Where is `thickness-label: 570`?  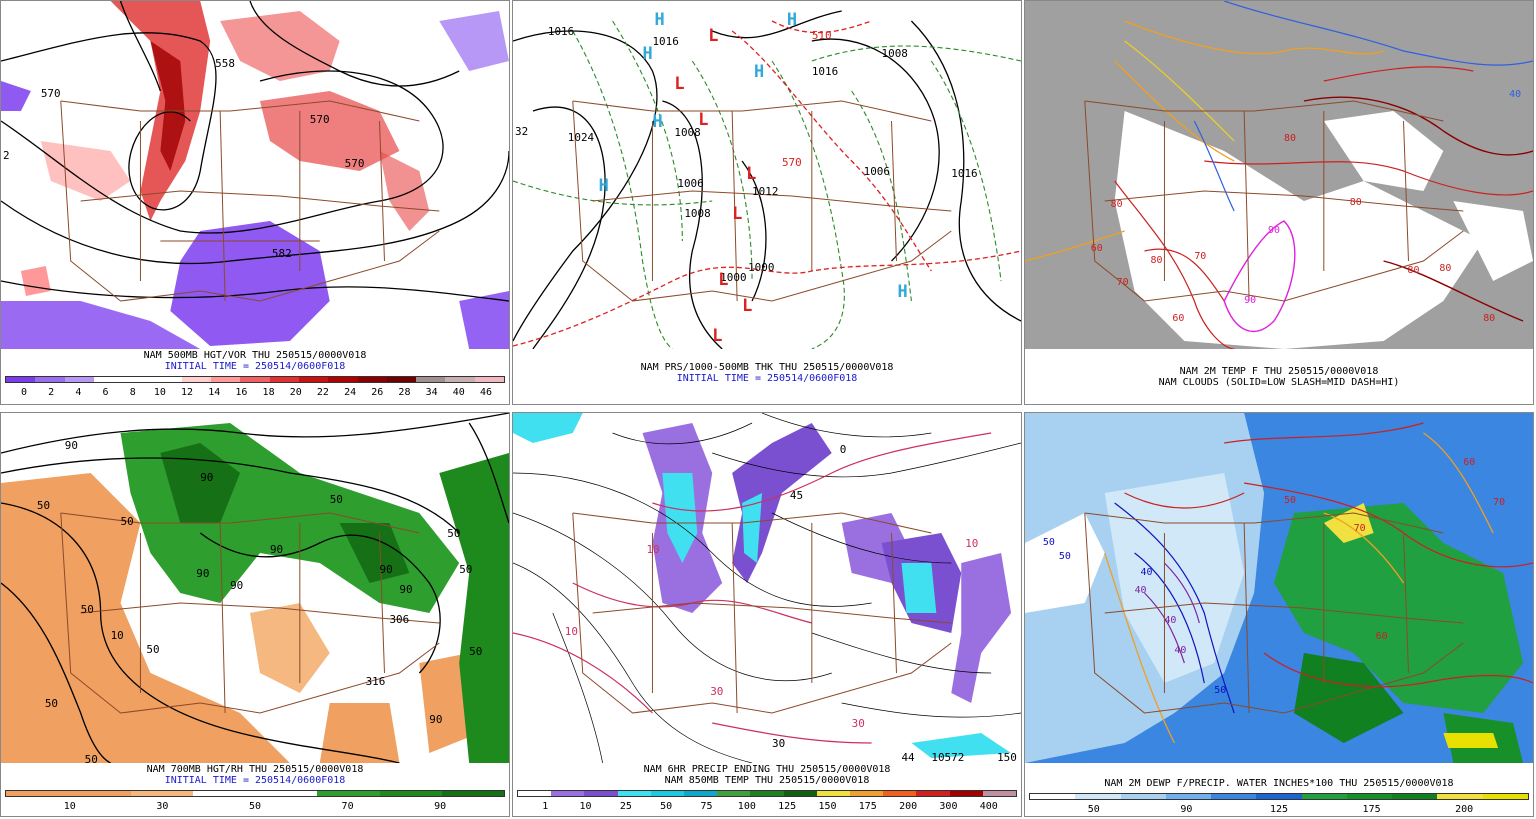 thickness-label: 570 is located at coordinates (792, 162).